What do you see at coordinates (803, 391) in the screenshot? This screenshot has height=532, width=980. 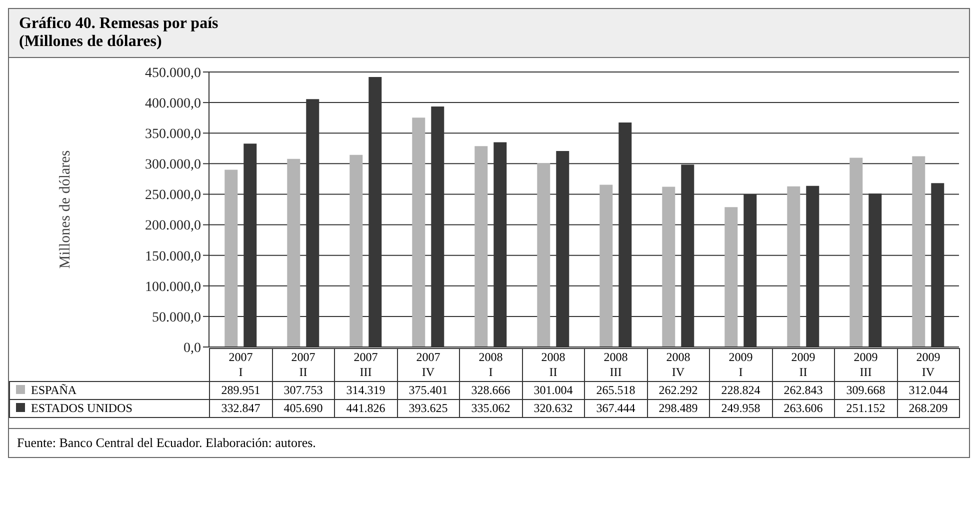 I see `data-label: 262.843` at bounding box center [803, 391].